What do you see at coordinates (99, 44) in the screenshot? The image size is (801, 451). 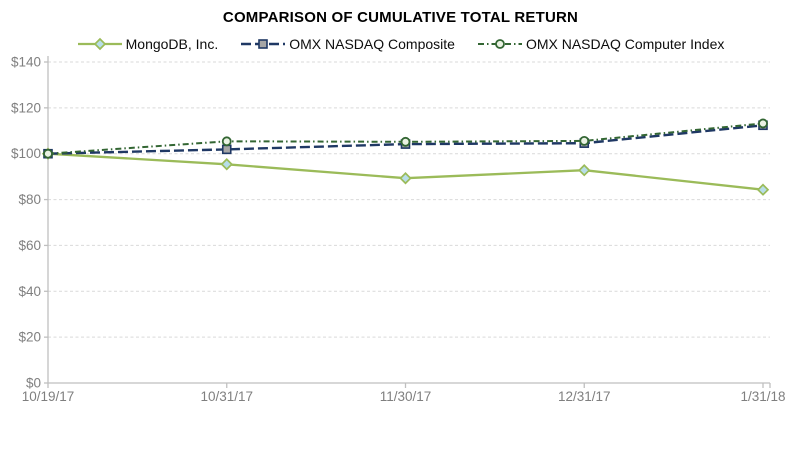 I see `green-line-diamond-marker-icon` at bounding box center [99, 44].